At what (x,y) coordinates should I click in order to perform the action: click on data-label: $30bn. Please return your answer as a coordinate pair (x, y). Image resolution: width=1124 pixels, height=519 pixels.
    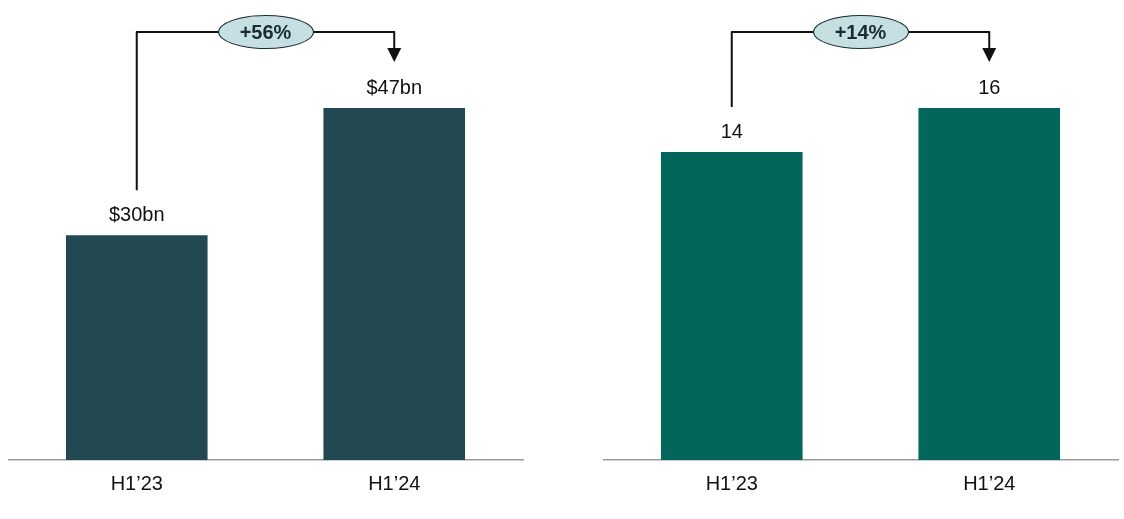
    Looking at the image, I should click on (136, 213).